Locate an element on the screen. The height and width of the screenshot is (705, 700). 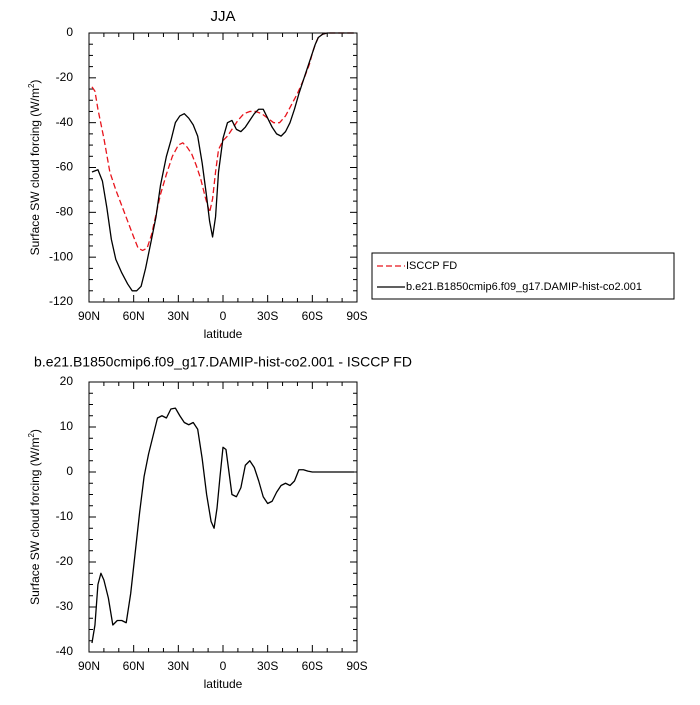
y-tick-label: -80 is located at coordinates (65, 212).